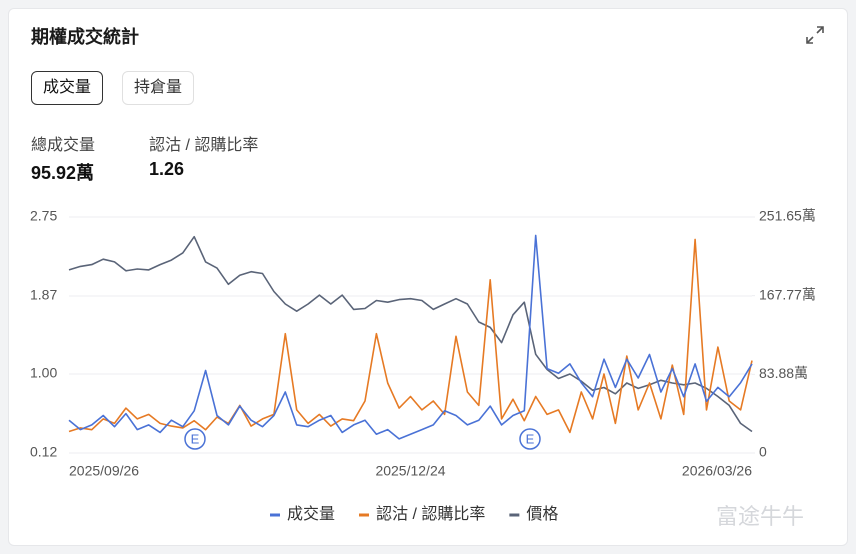 The width and height of the screenshot is (856, 554). What do you see at coordinates (43, 373) in the screenshot?
I see `y-tick-label: 1.00` at bounding box center [43, 373].